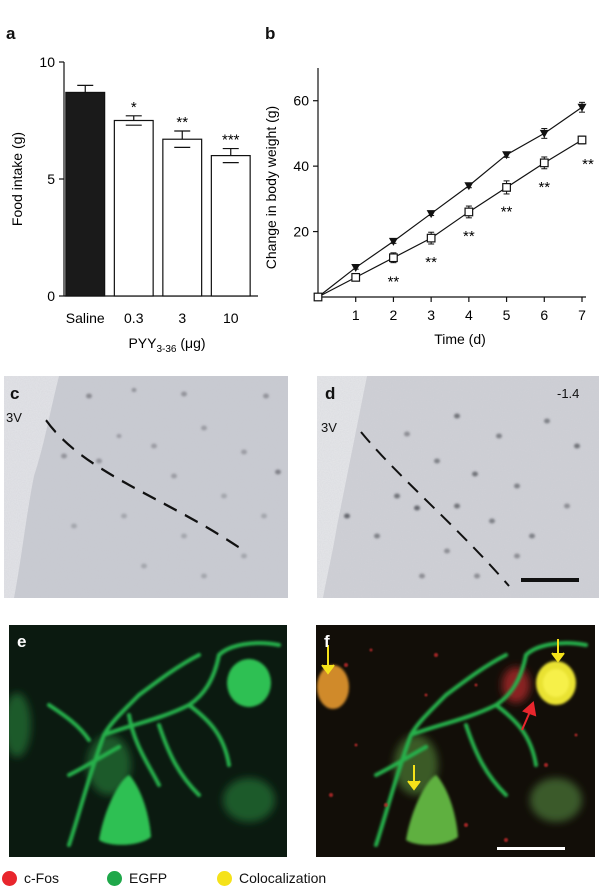 The width and height of the screenshot is (600, 892). I want to click on series-line, so click(450, 218).